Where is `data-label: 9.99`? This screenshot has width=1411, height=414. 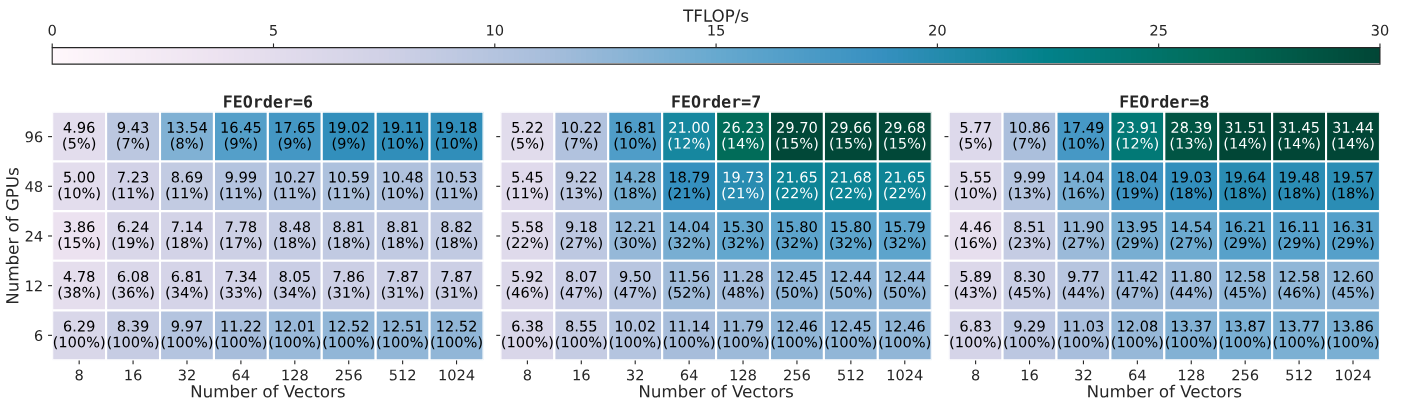
data-label: 9.99 is located at coordinates (1029, 177).